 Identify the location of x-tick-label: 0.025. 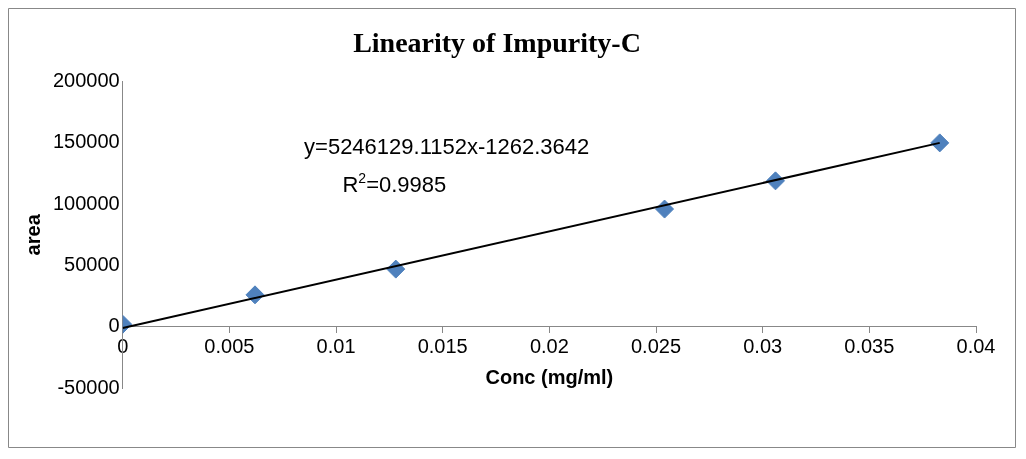
(656, 346).